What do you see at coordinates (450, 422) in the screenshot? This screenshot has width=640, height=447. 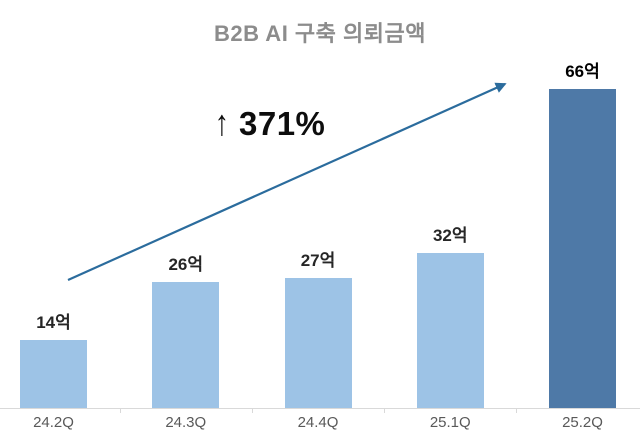 I see `x-axis-label: 25.1Q` at bounding box center [450, 422].